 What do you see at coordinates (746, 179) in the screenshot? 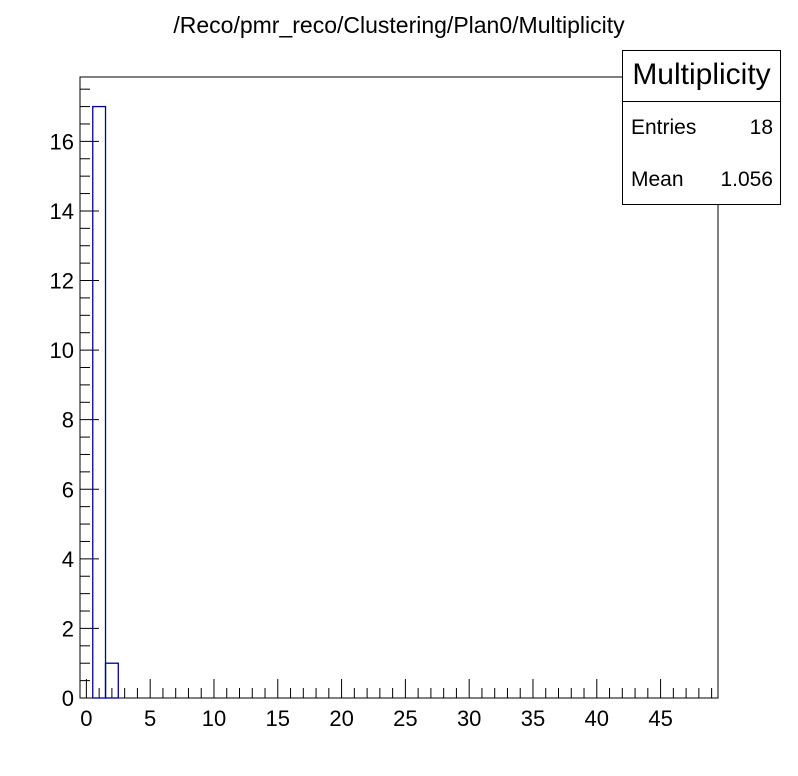
I see `mean-value: 1.056` at bounding box center [746, 179].